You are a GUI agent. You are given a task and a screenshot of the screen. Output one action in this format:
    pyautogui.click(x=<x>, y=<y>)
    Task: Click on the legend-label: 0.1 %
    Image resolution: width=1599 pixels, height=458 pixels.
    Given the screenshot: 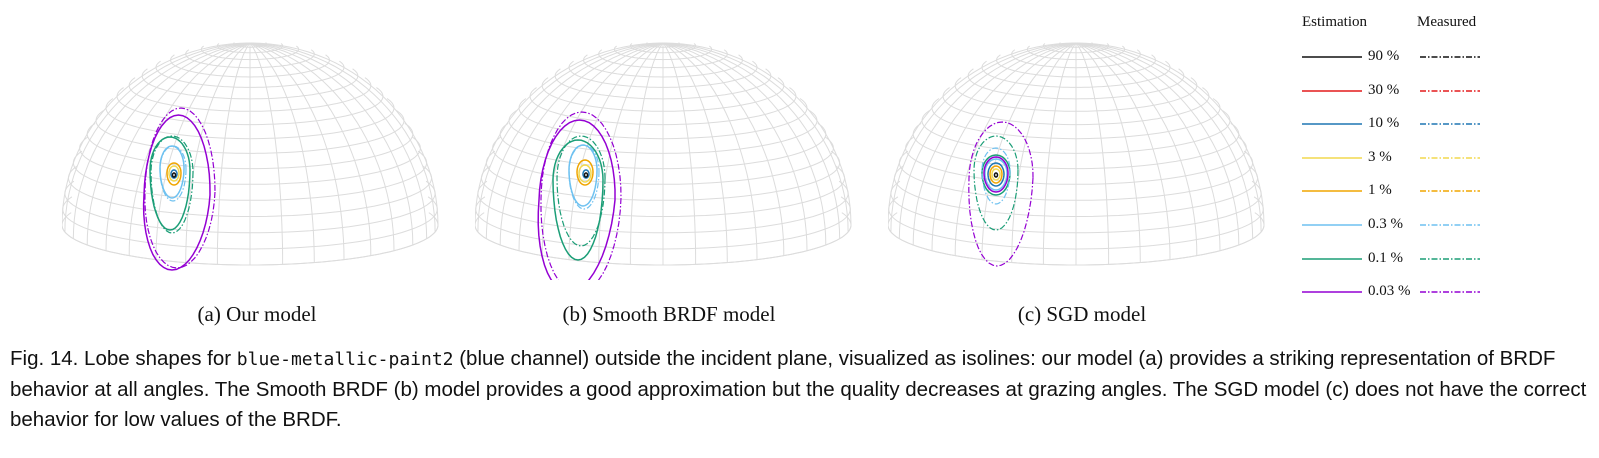 What is the action you would take?
    pyautogui.click(x=1385, y=257)
    